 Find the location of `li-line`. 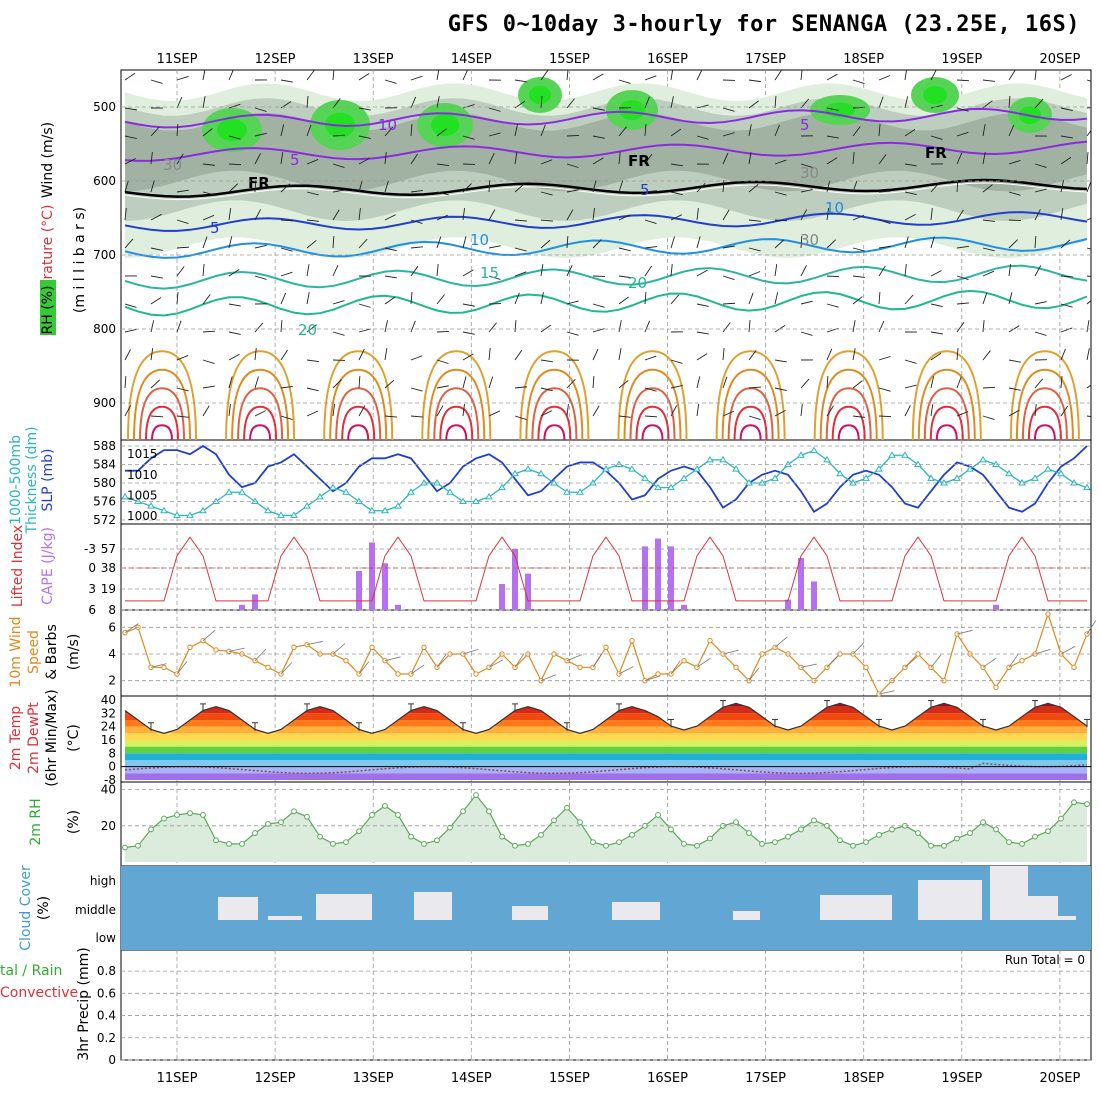

li-line is located at coordinates (606, 569).